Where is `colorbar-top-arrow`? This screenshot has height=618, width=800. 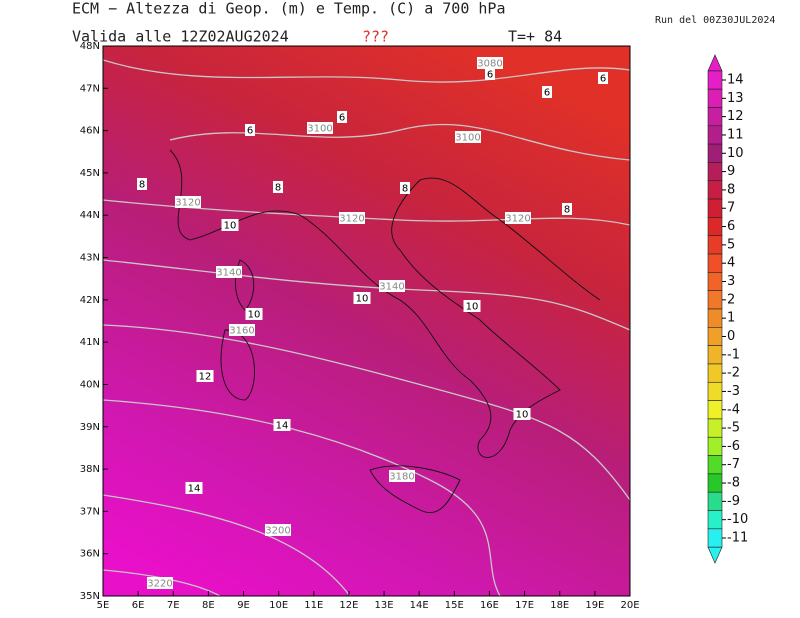
colorbar-top-arrow is located at coordinates (715, 63).